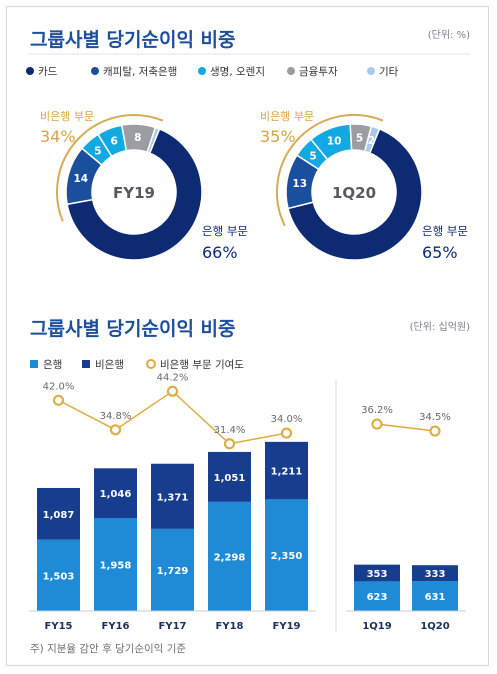 The image size is (497, 674). What do you see at coordinates (116, 626) in the screenshot?
I see `bar0-xtick-fy16: FY16` at bounding box center [116, 626].